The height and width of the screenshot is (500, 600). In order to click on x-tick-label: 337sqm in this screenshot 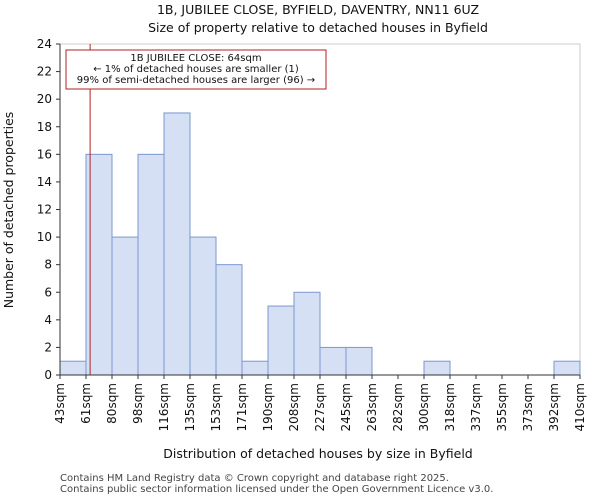, I will do `click(476, 407)`.